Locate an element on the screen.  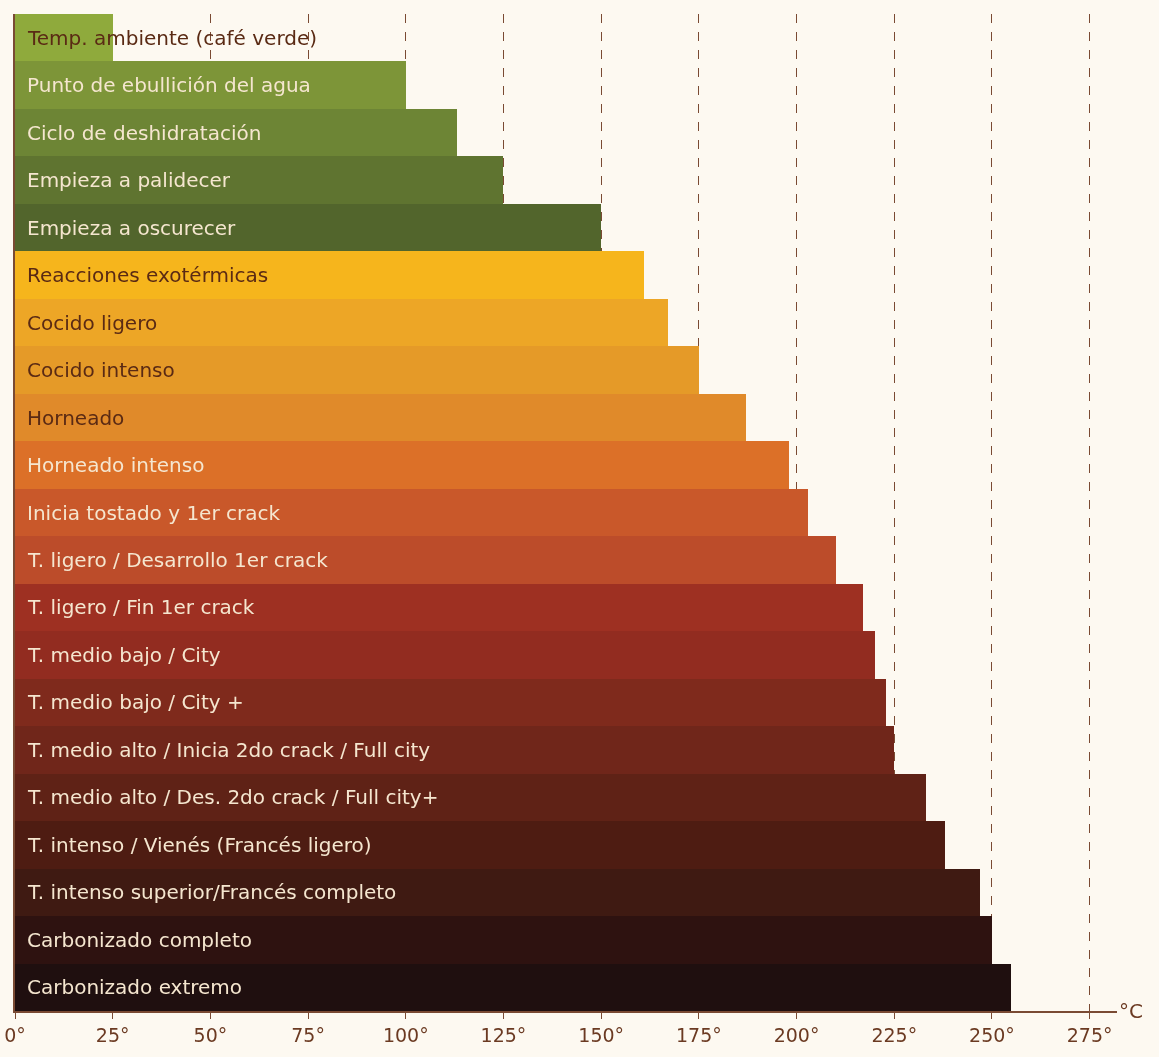
y-tick-label: T. ligero / Fin 1er crack is located at coordinates (141, 607).